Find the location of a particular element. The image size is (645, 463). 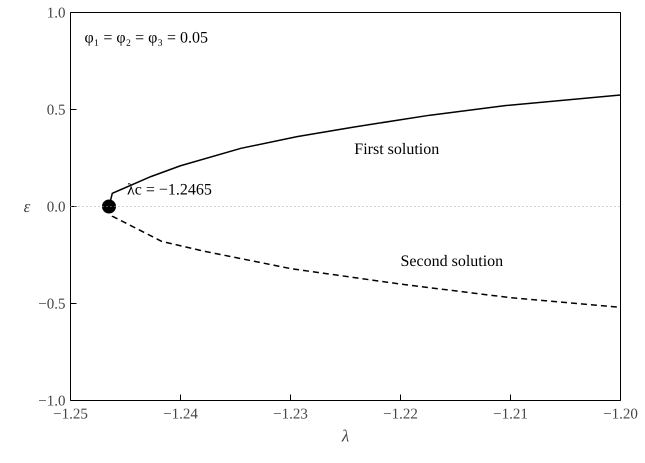

series-label: First solution is located at coordinates (397, 149).